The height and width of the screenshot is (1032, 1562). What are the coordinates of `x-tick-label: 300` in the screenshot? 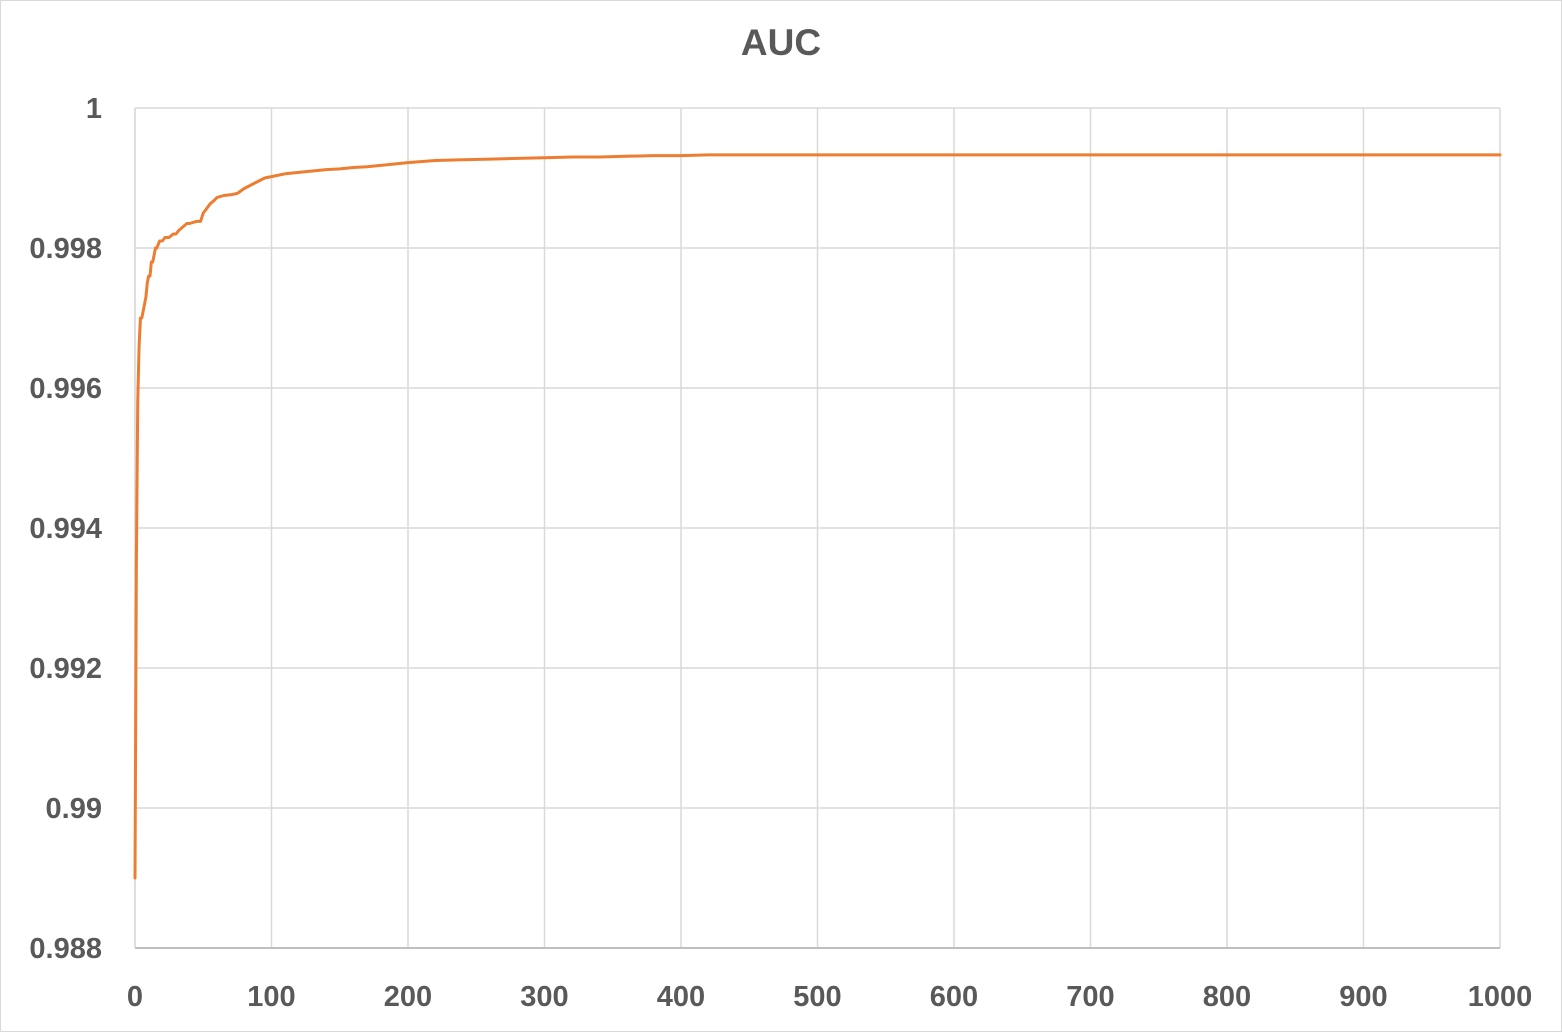 It's located at (544, 997).